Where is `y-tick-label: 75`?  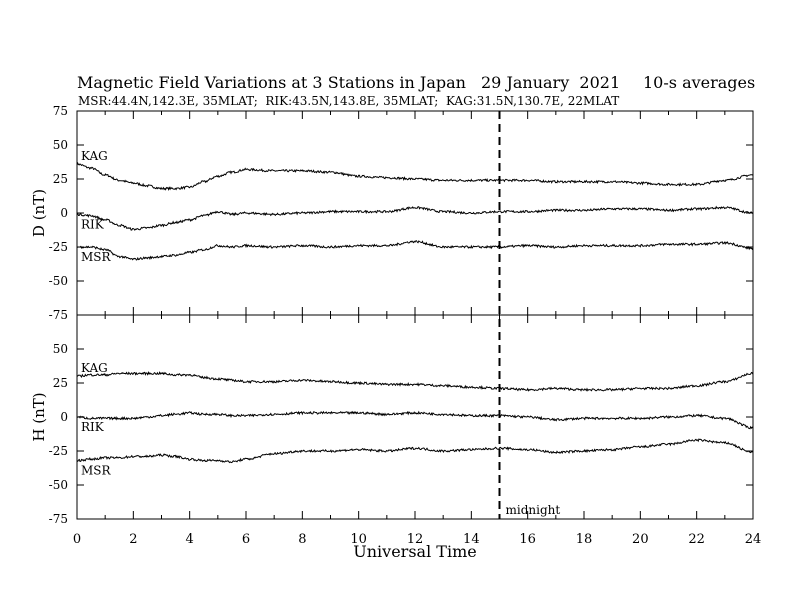
y-tick-label: 75 is located at coordinates (60, 111).